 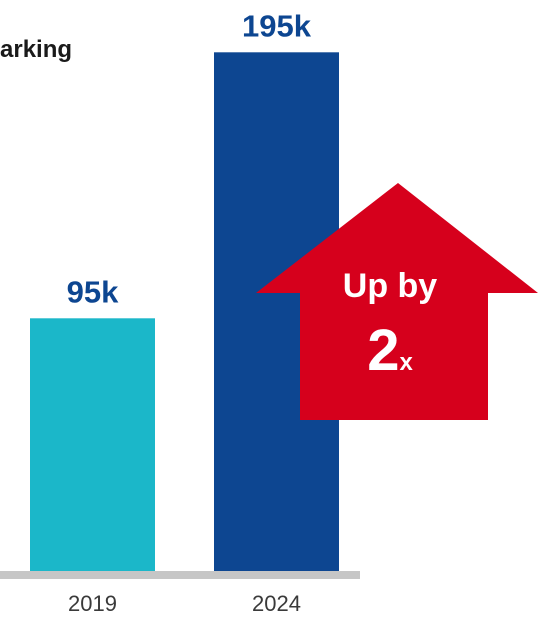 What do you see at coordinates (36, 49) in the screenshot?
I see `chart-title-fragment: arking` at bounding box center [36, 49].